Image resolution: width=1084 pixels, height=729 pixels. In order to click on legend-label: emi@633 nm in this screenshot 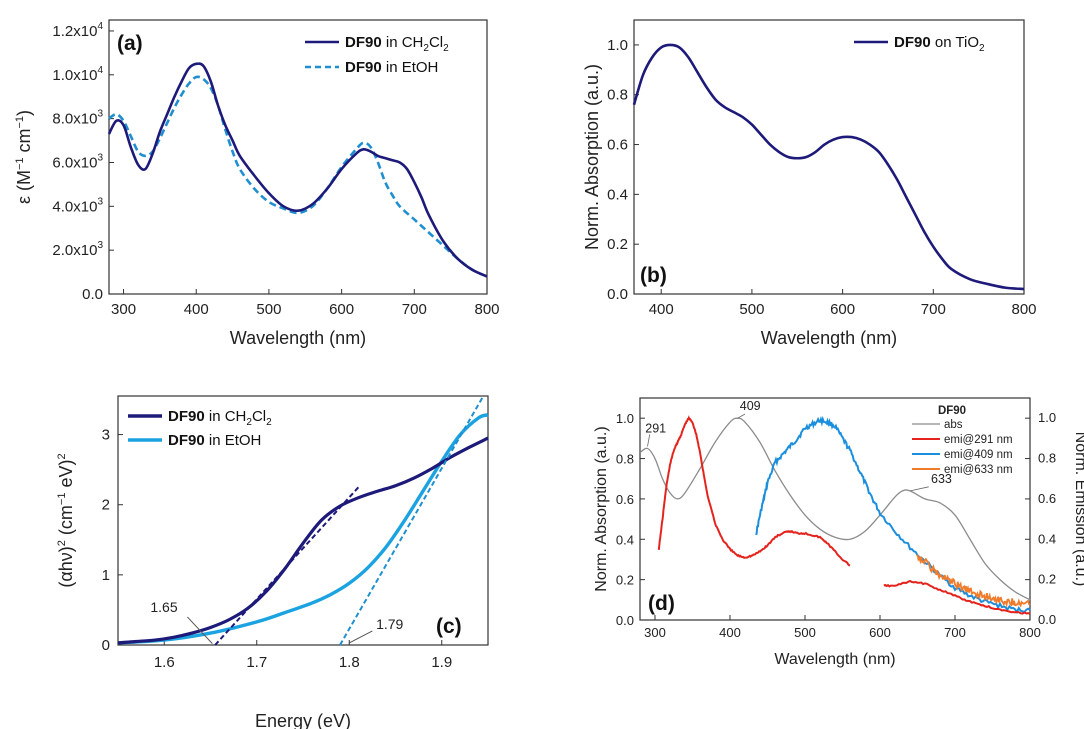, I will do `click(978, 470)`.